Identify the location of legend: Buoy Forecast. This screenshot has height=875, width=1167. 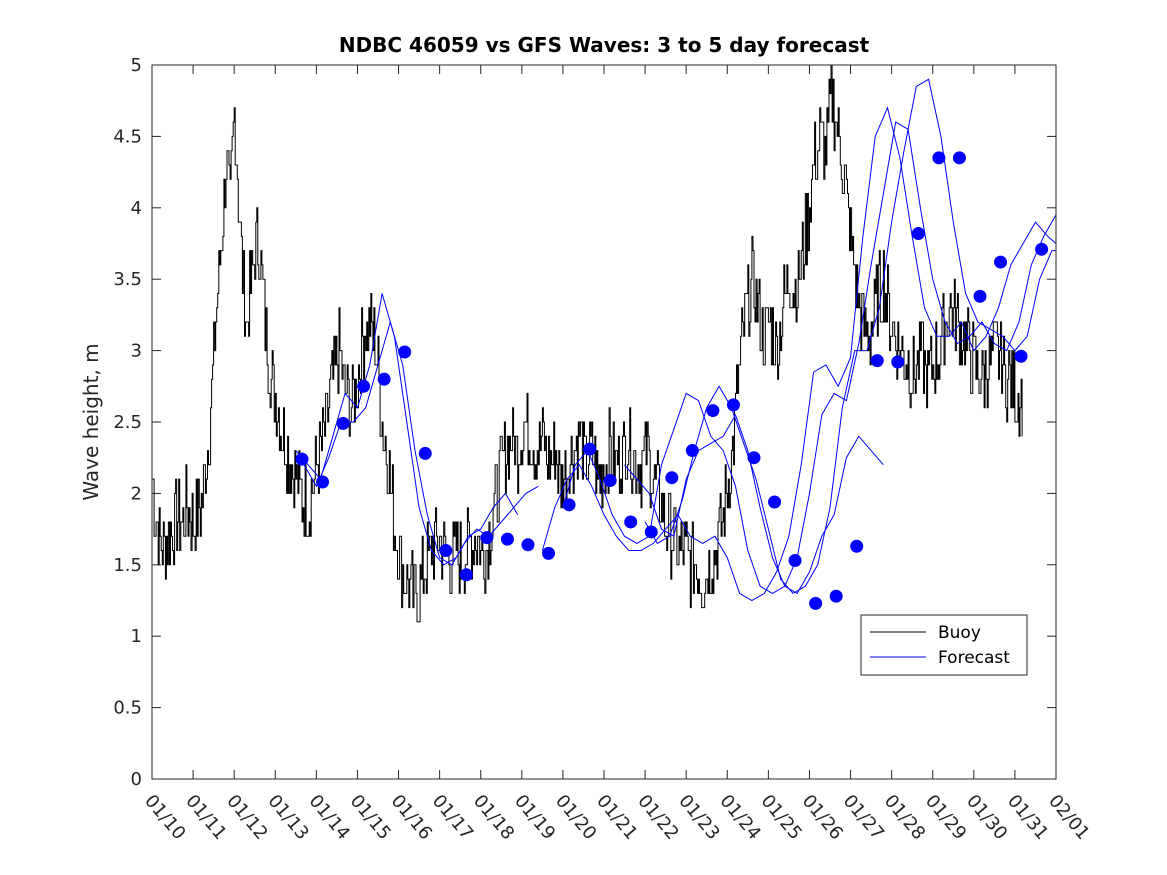
(944, 645).